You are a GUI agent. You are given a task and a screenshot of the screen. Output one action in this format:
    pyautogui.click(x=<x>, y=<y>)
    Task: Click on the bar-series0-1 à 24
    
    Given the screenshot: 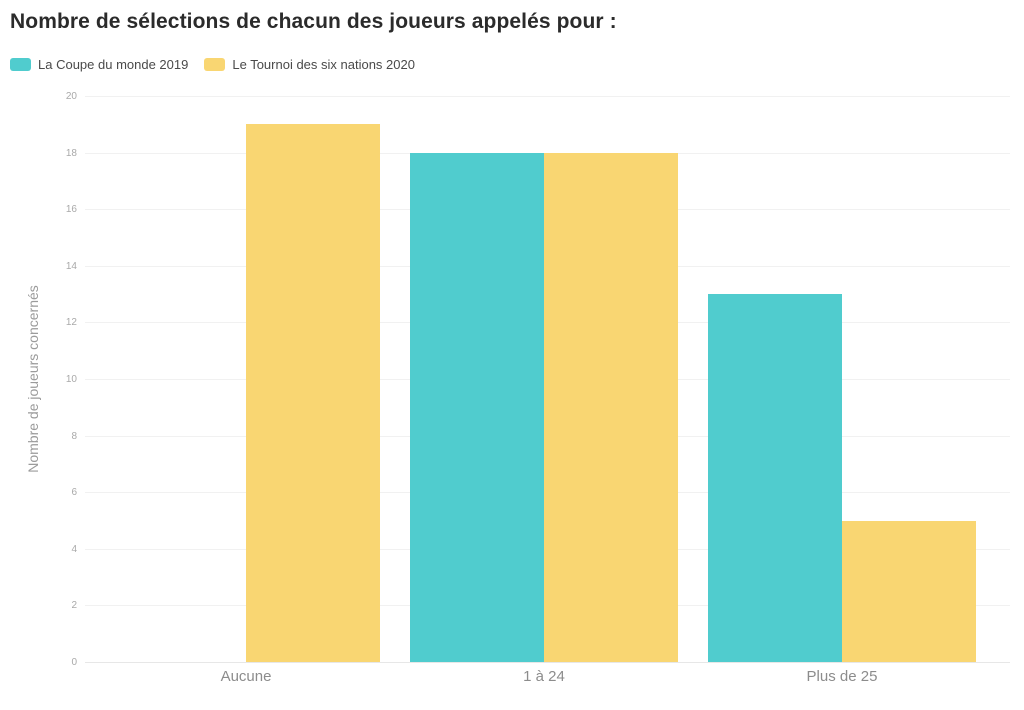 What is the action you would take?
    pyautogui.click(x=477, y=407)
    